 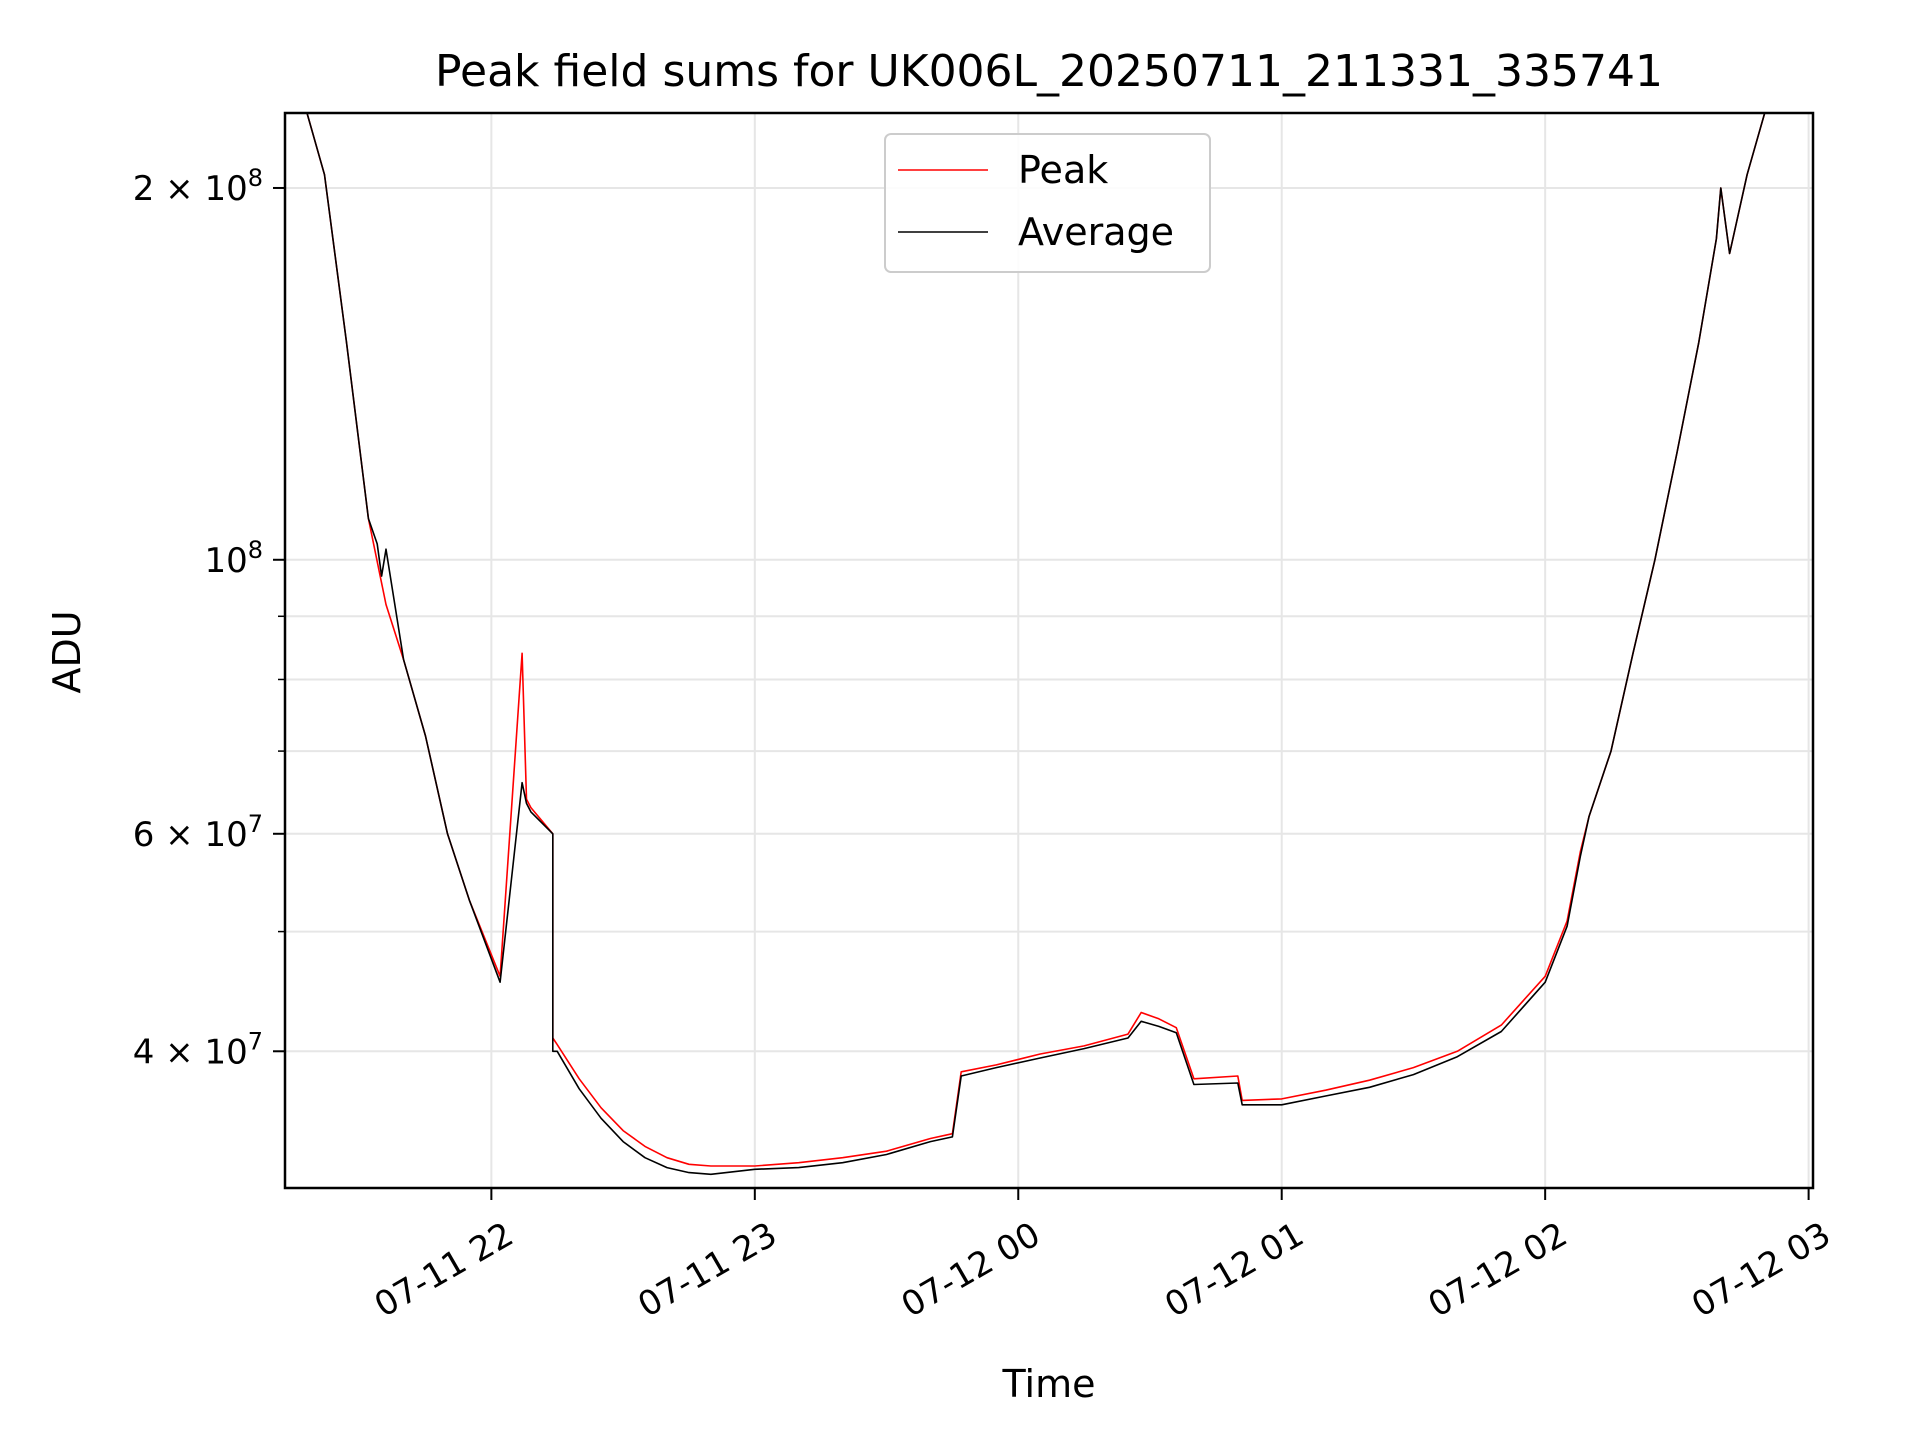 I want to click on x-tick-label: 07-11 23, so click(x=707, y=1270).